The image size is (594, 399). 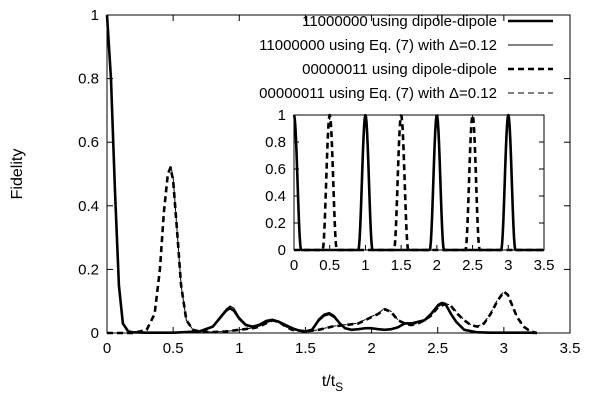 What do you see at coordinates (95, 333) in the screenshot?
I see `y-tick-label: 0` at bounding box center [95, 333].